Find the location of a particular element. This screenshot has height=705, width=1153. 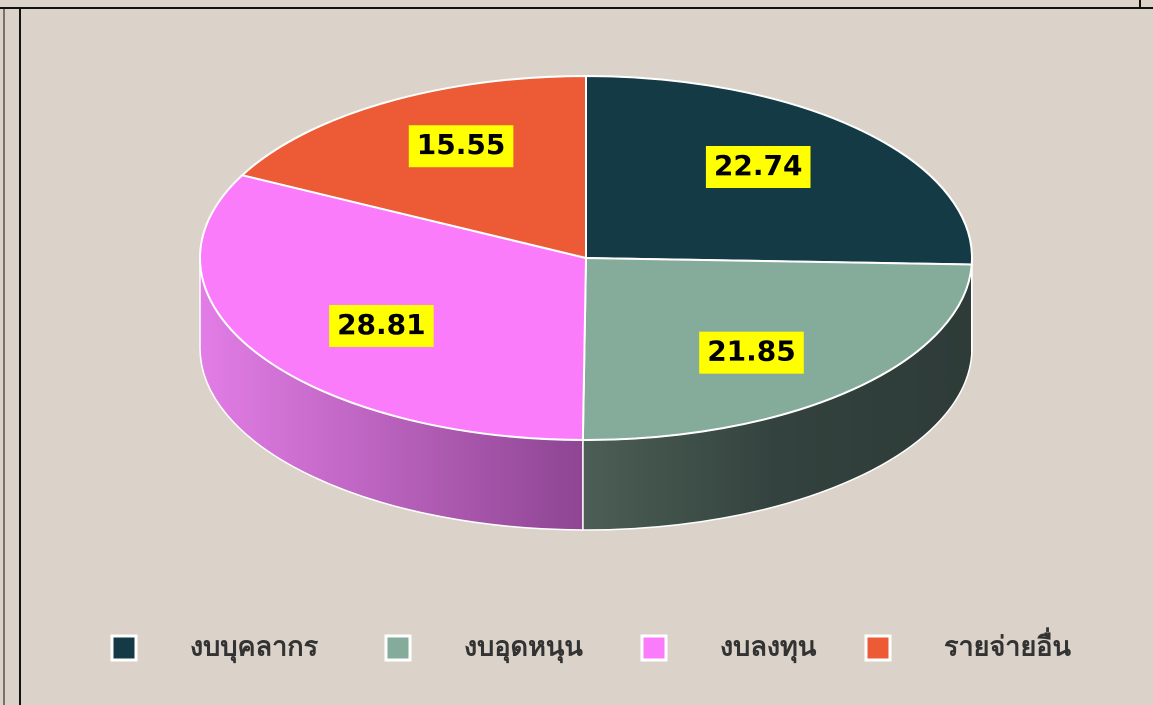

data-label: 21.85 is located at coordinates (751, 351).